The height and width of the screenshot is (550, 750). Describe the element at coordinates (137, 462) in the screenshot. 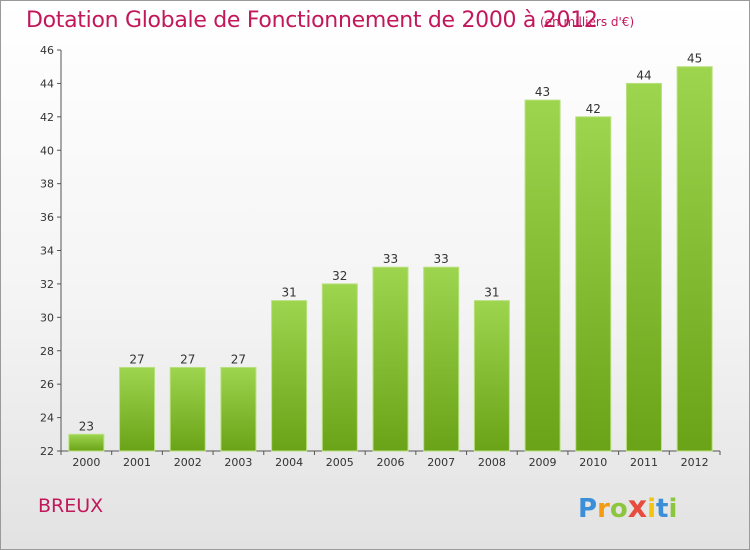

I see `x-tick-label: 2001` at that location.